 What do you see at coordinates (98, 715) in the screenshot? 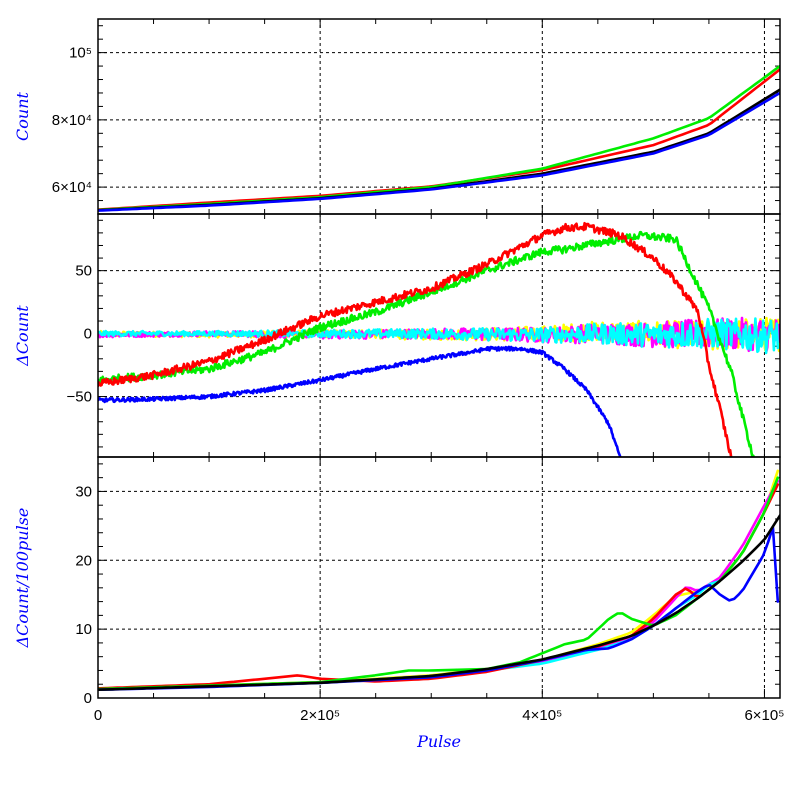
I see `x-tick-label: 0` at bounding box center [98, 715].